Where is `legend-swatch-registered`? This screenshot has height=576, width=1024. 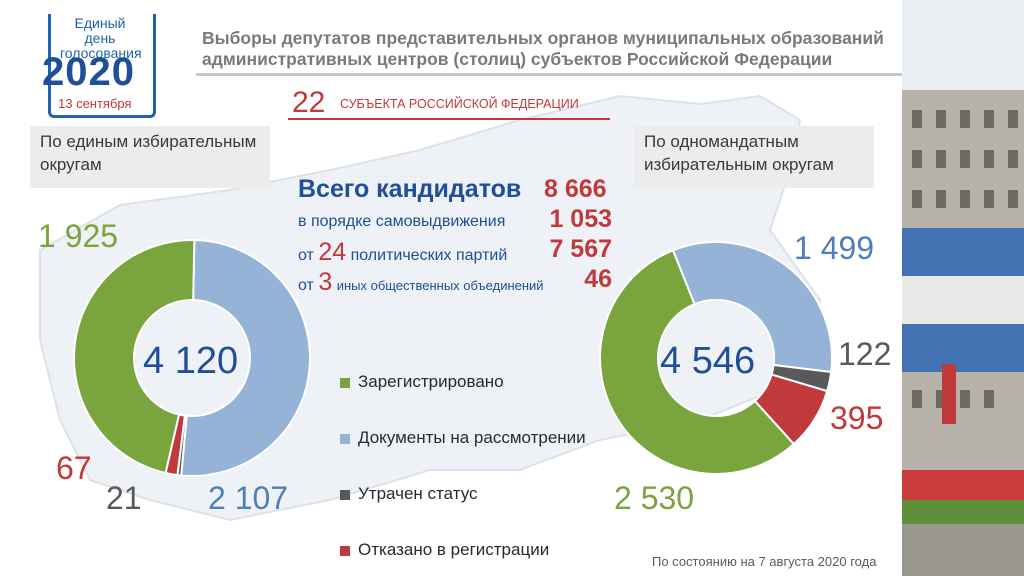
legend-swatch-registered is located at coordinates (345, 382).